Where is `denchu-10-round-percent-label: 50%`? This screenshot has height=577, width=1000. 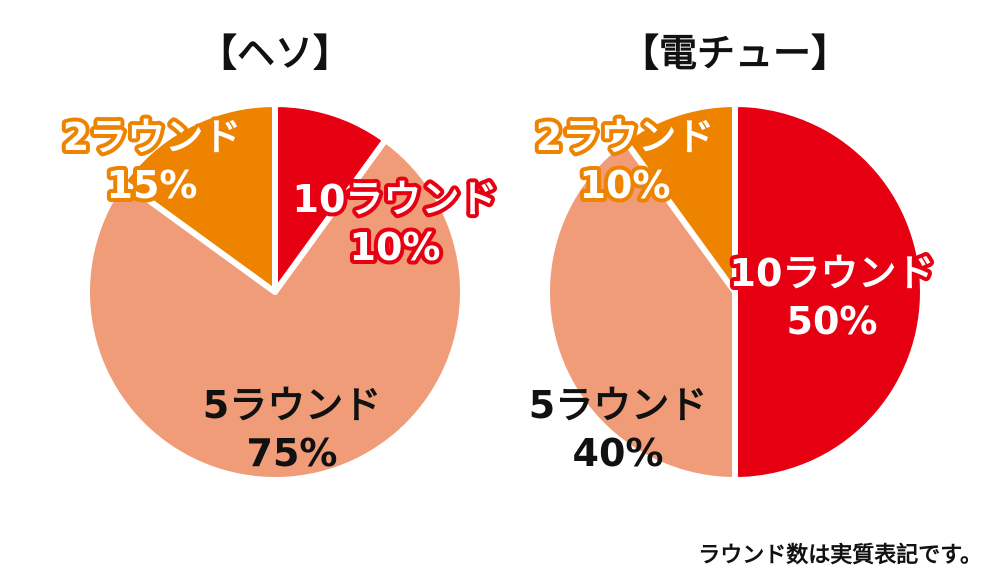 denchu-10-round-percent-label: 50% is located at coordinates (832, 321).